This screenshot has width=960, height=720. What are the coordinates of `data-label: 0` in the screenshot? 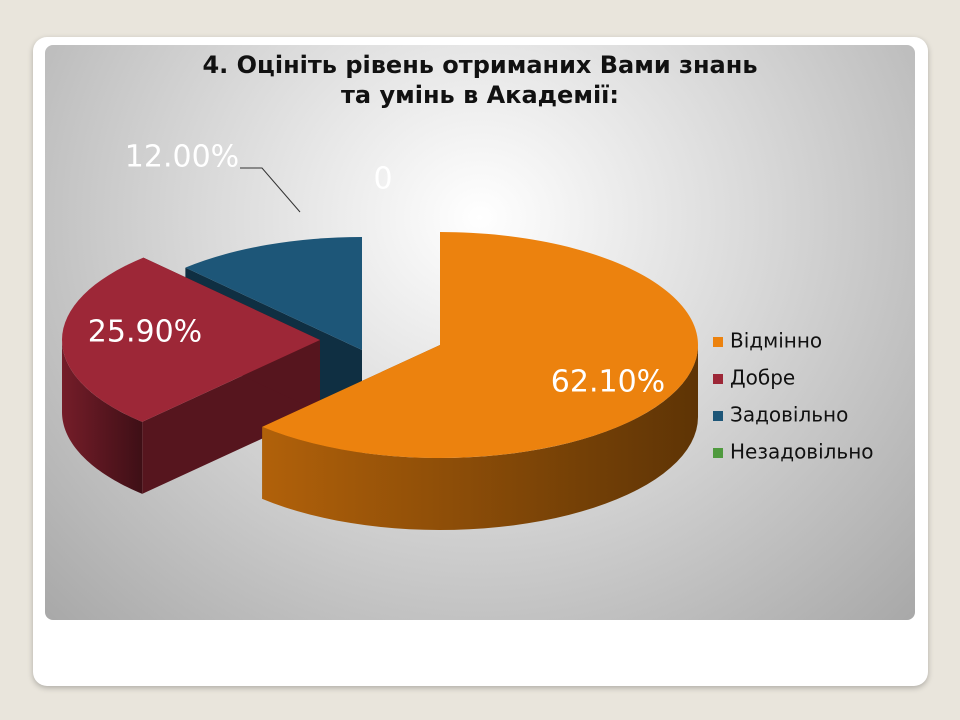 It's located at (382, 179).